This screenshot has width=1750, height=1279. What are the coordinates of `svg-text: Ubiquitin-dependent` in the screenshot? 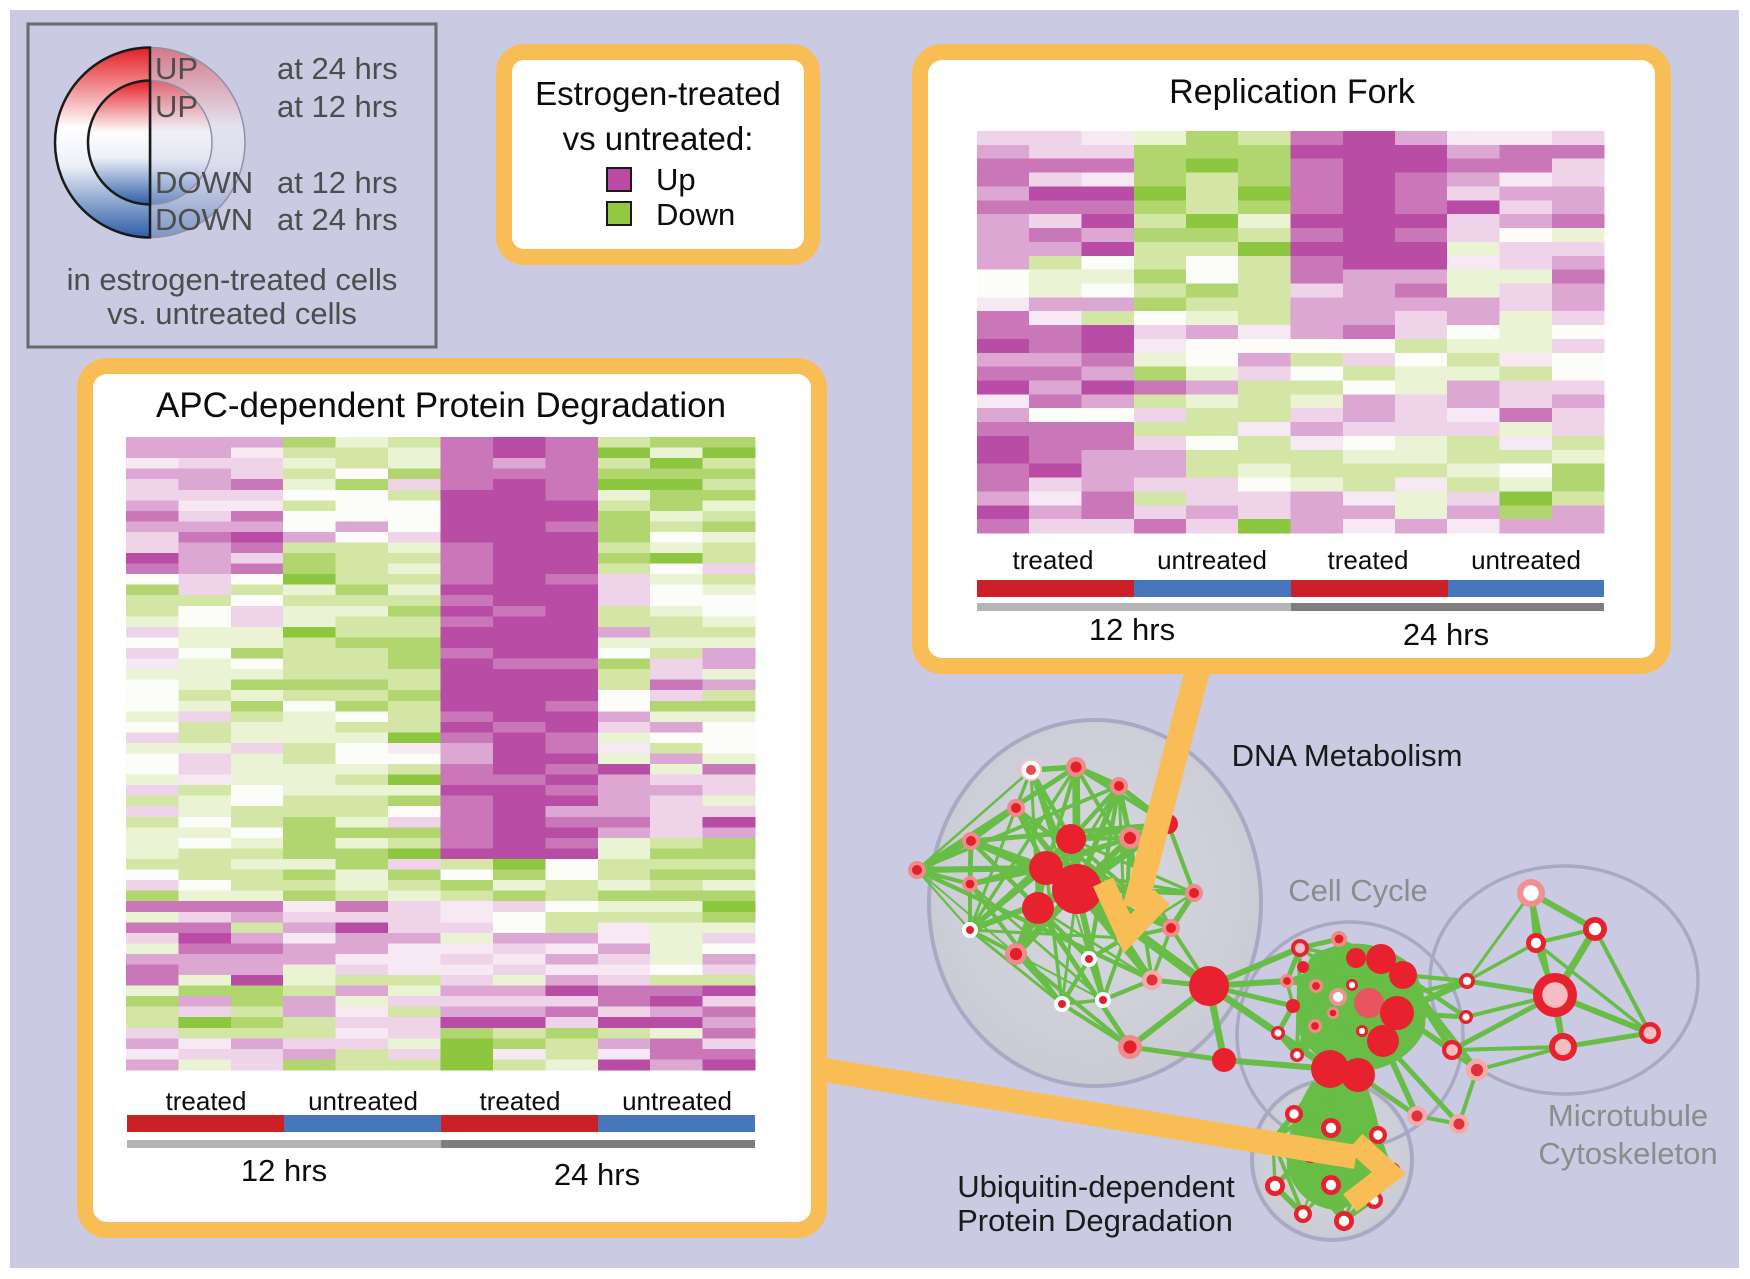 It's located at (1096, 1186).